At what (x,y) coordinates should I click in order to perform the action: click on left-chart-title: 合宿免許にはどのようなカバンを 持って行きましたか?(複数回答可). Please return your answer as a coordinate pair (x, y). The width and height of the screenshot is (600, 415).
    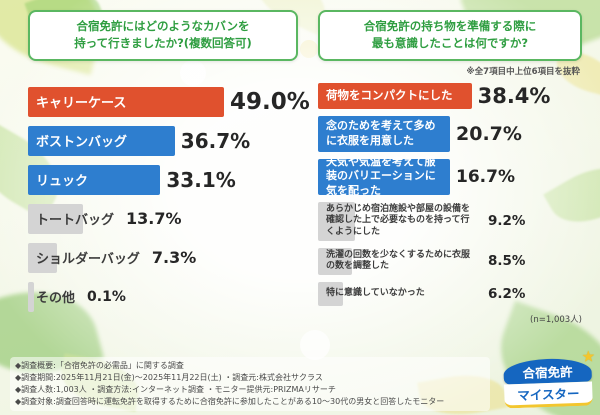
    Looking at the image, I should click on (163, 35).